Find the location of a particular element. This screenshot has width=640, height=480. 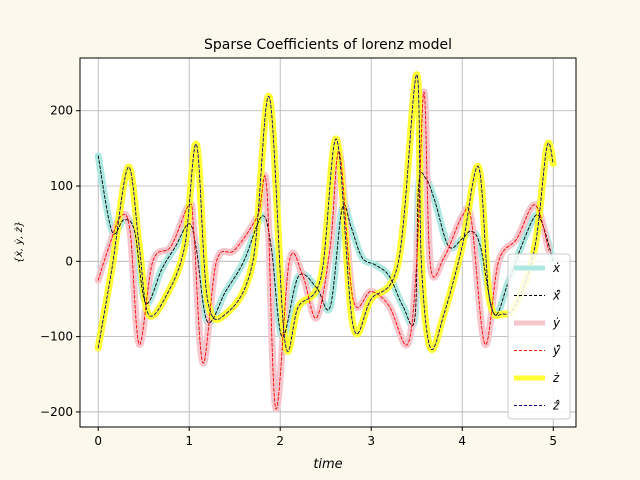

x-tick-label: 2 is located at coordinates (280, 441).